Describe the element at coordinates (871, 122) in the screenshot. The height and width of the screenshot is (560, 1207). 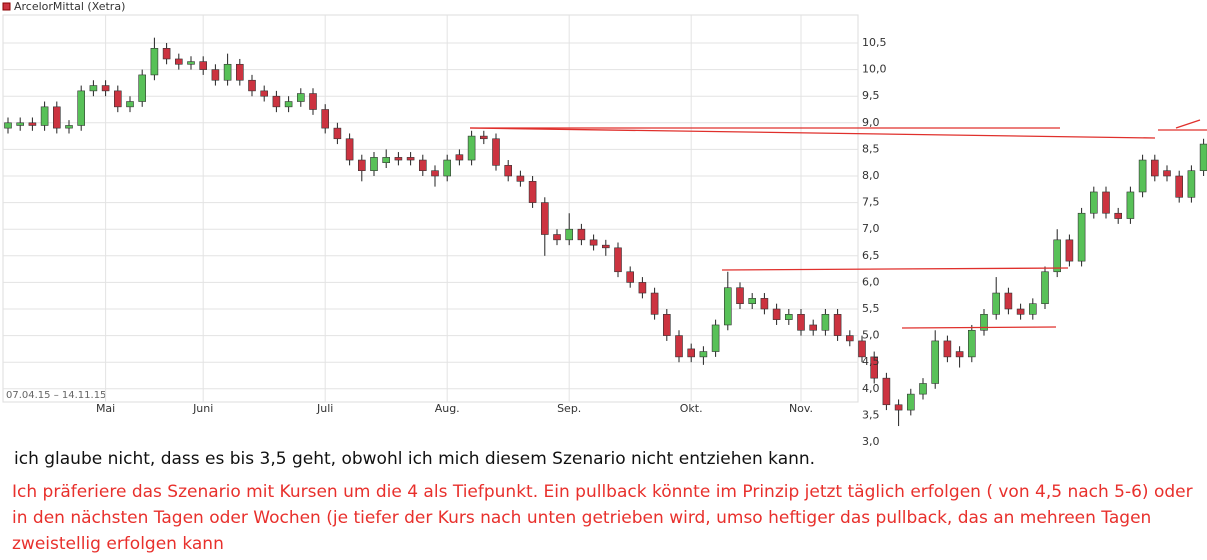
I see `y-tick-label: 9,0` at that location.